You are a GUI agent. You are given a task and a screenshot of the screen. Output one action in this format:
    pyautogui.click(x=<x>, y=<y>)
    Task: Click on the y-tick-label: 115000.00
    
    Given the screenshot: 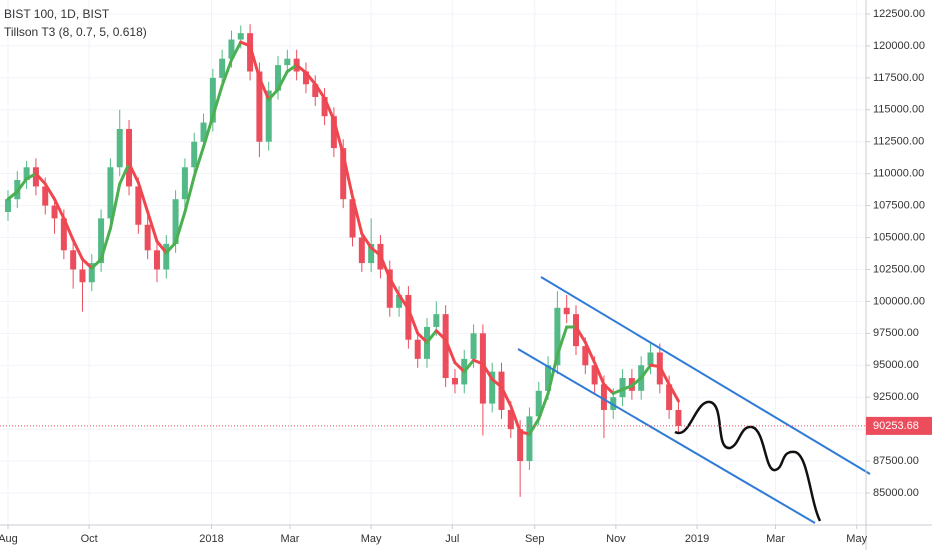 What is the action you would take?
    pyautogui.click(x=898, y=110)
    